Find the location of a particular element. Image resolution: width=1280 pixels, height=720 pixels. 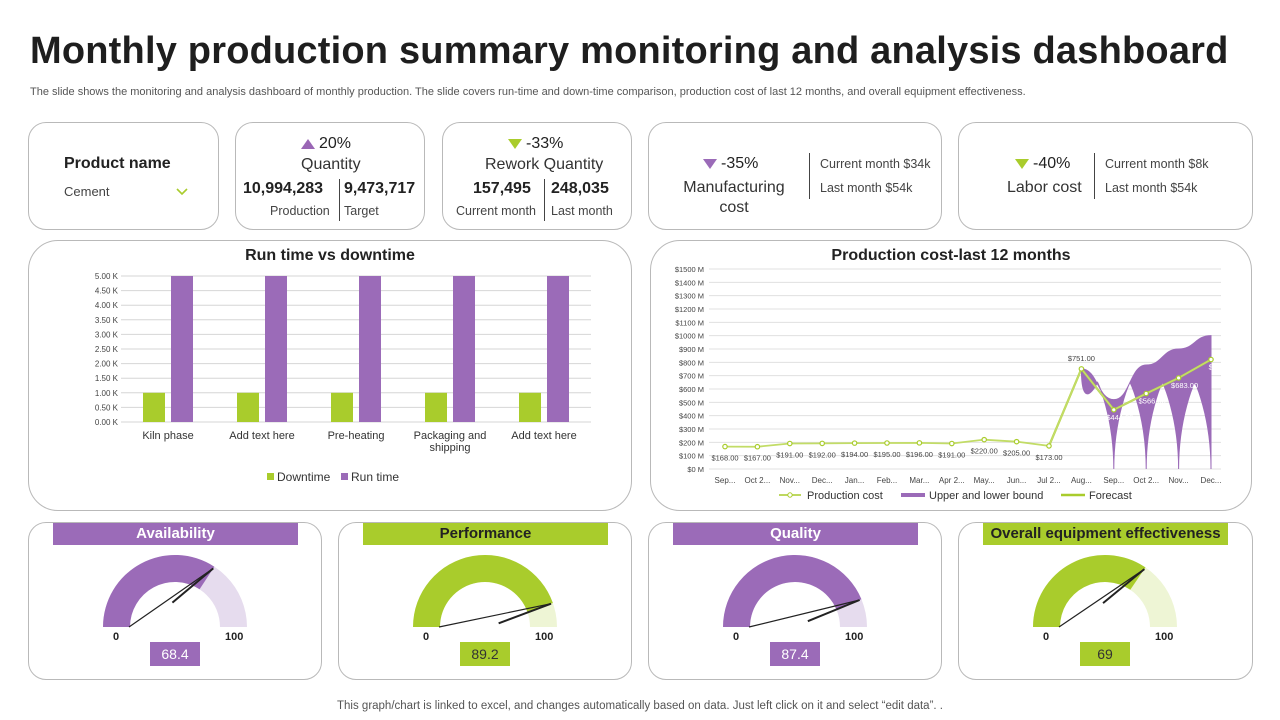

gauge-title: Quality is located at coordinates (795, 534).